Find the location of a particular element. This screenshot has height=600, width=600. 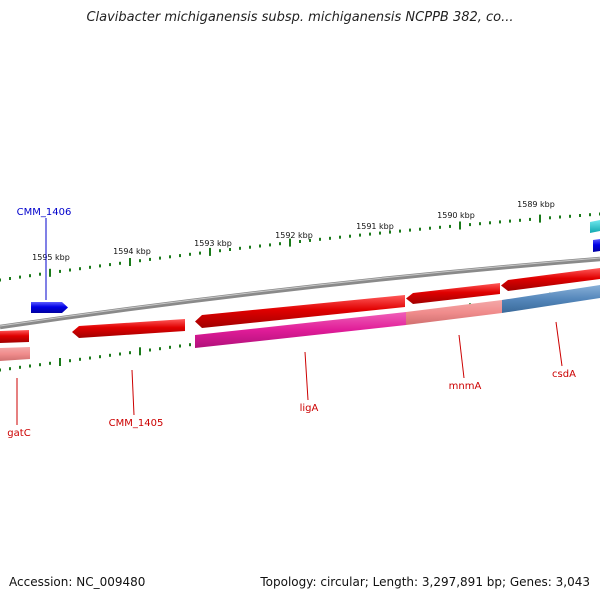

gene-gatC is located at coordinates (14, 336).